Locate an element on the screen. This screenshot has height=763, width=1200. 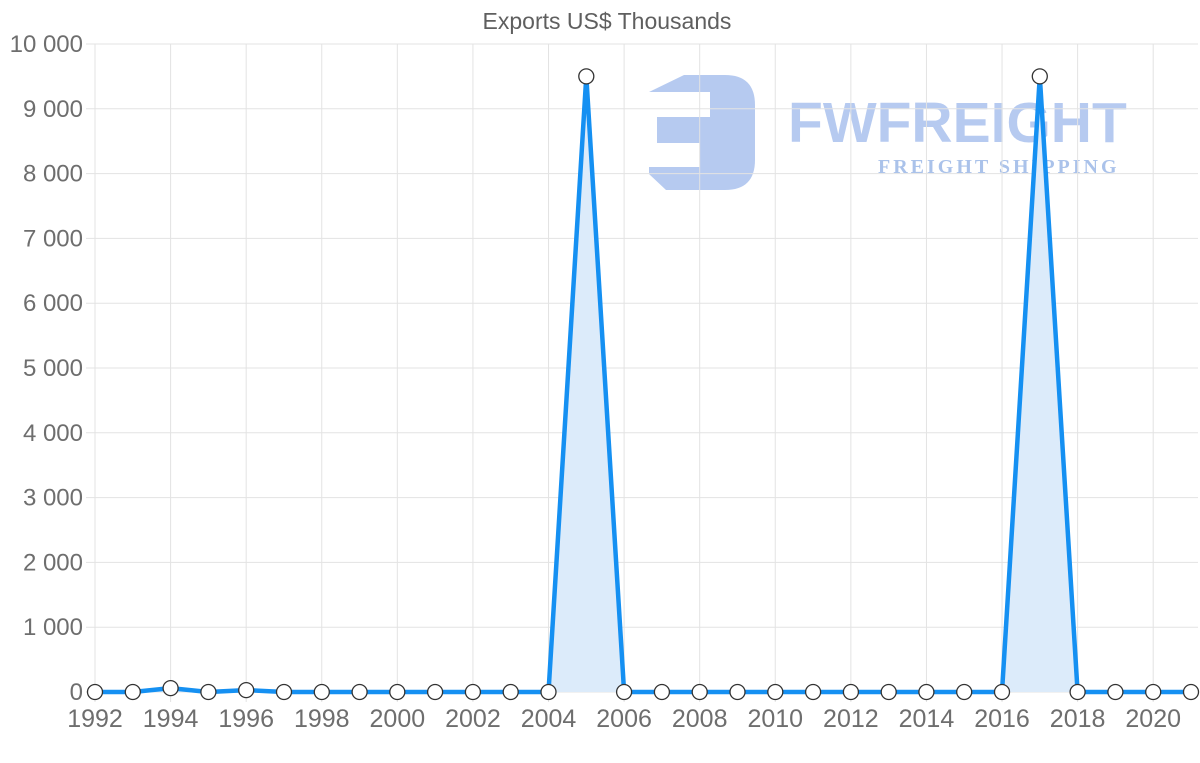
x-axis-label: 2012 is located at coordinates (851, 719).